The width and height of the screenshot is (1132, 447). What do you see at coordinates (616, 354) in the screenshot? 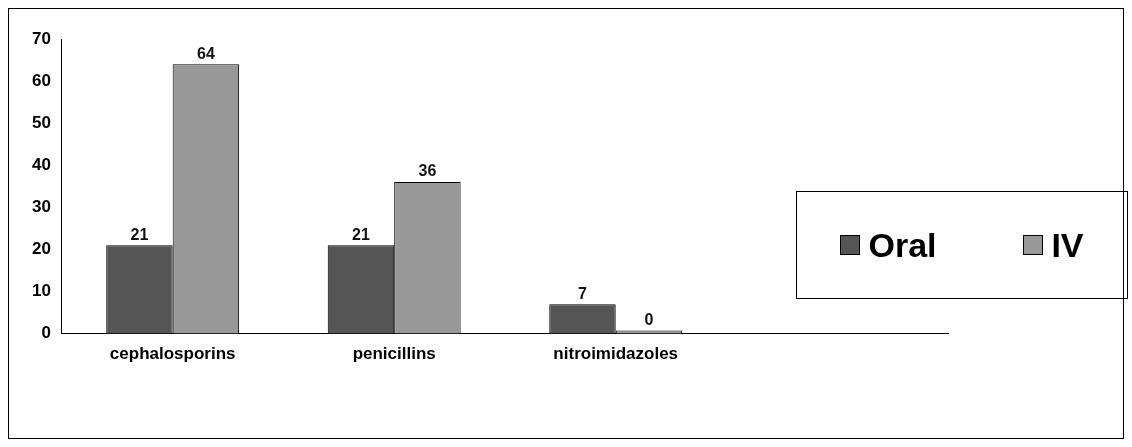
I see `x-tick-label: nitroimidazoles` at bounding box center [616, 354].